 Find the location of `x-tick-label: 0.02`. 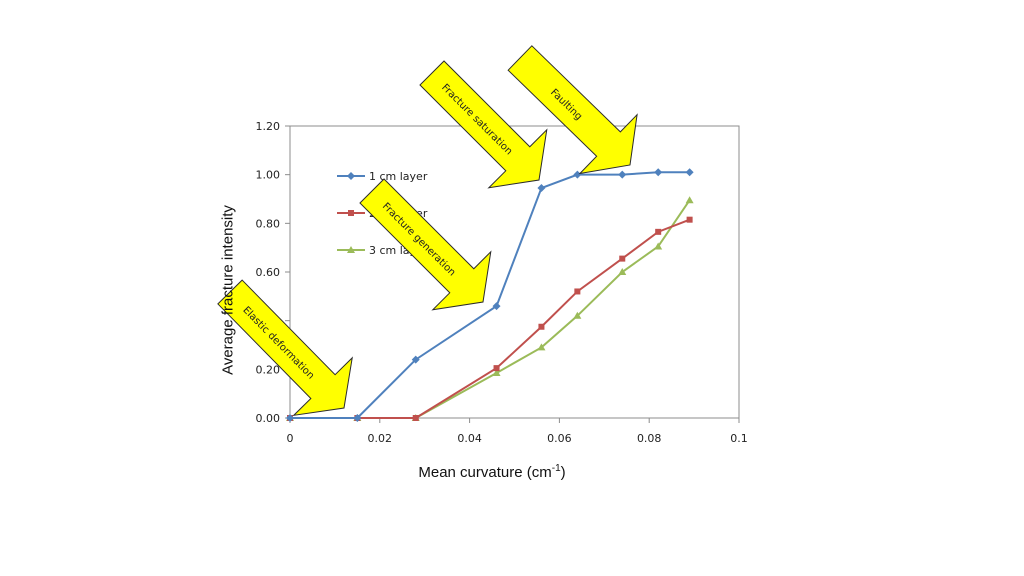

x-tick-label: 0.02 is located at coordinates (380, 438).